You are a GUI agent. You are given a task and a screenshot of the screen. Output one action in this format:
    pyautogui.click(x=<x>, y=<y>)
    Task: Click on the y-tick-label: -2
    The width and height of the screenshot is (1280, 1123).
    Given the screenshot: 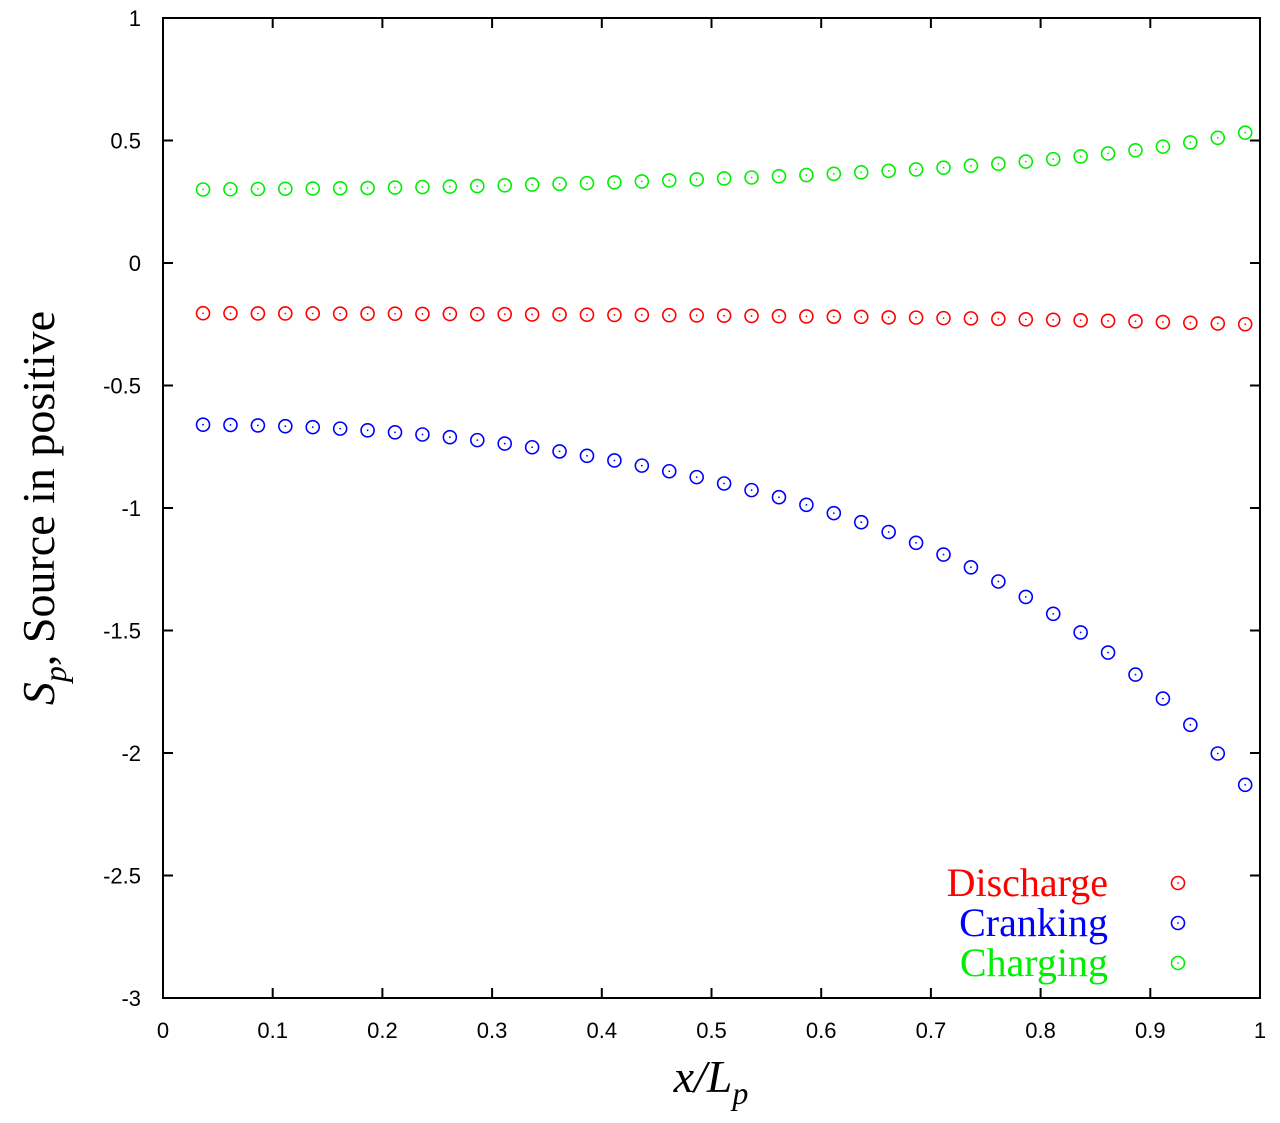 What is the action you would take?
    pyautogui.click(x=131, y=753)
    